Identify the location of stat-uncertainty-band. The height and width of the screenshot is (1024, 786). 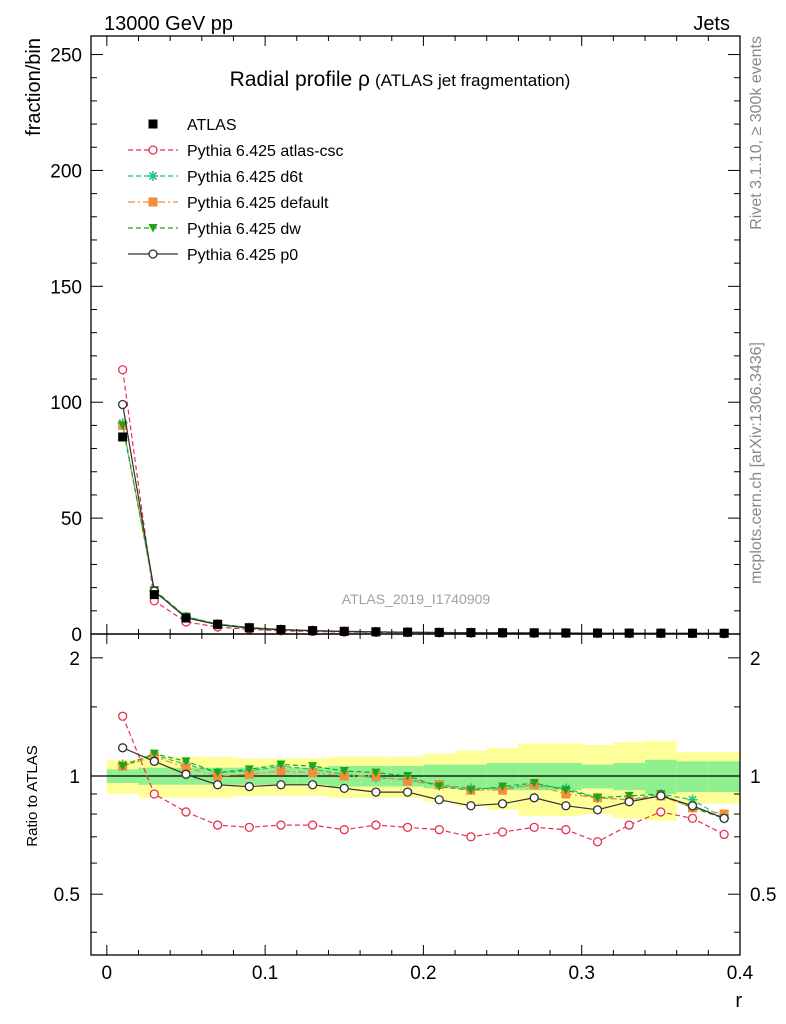
(692, 777).